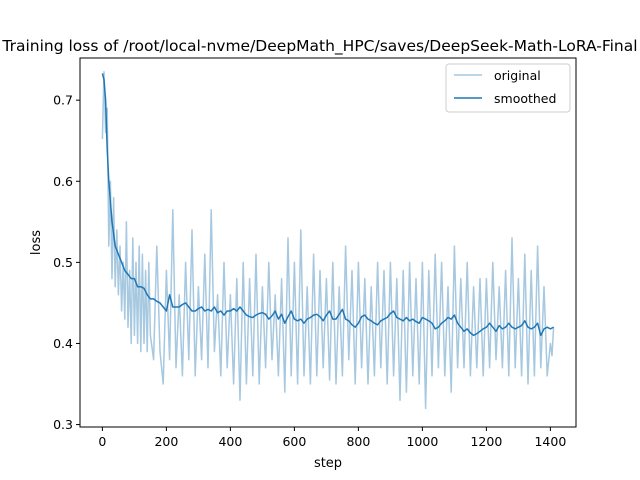 This screenshot has width=640, height=480. What do you see at coordinates (486, 441) in the screenshot?
I see `x-tick-label: 1200` at bounding box center [486, 441].